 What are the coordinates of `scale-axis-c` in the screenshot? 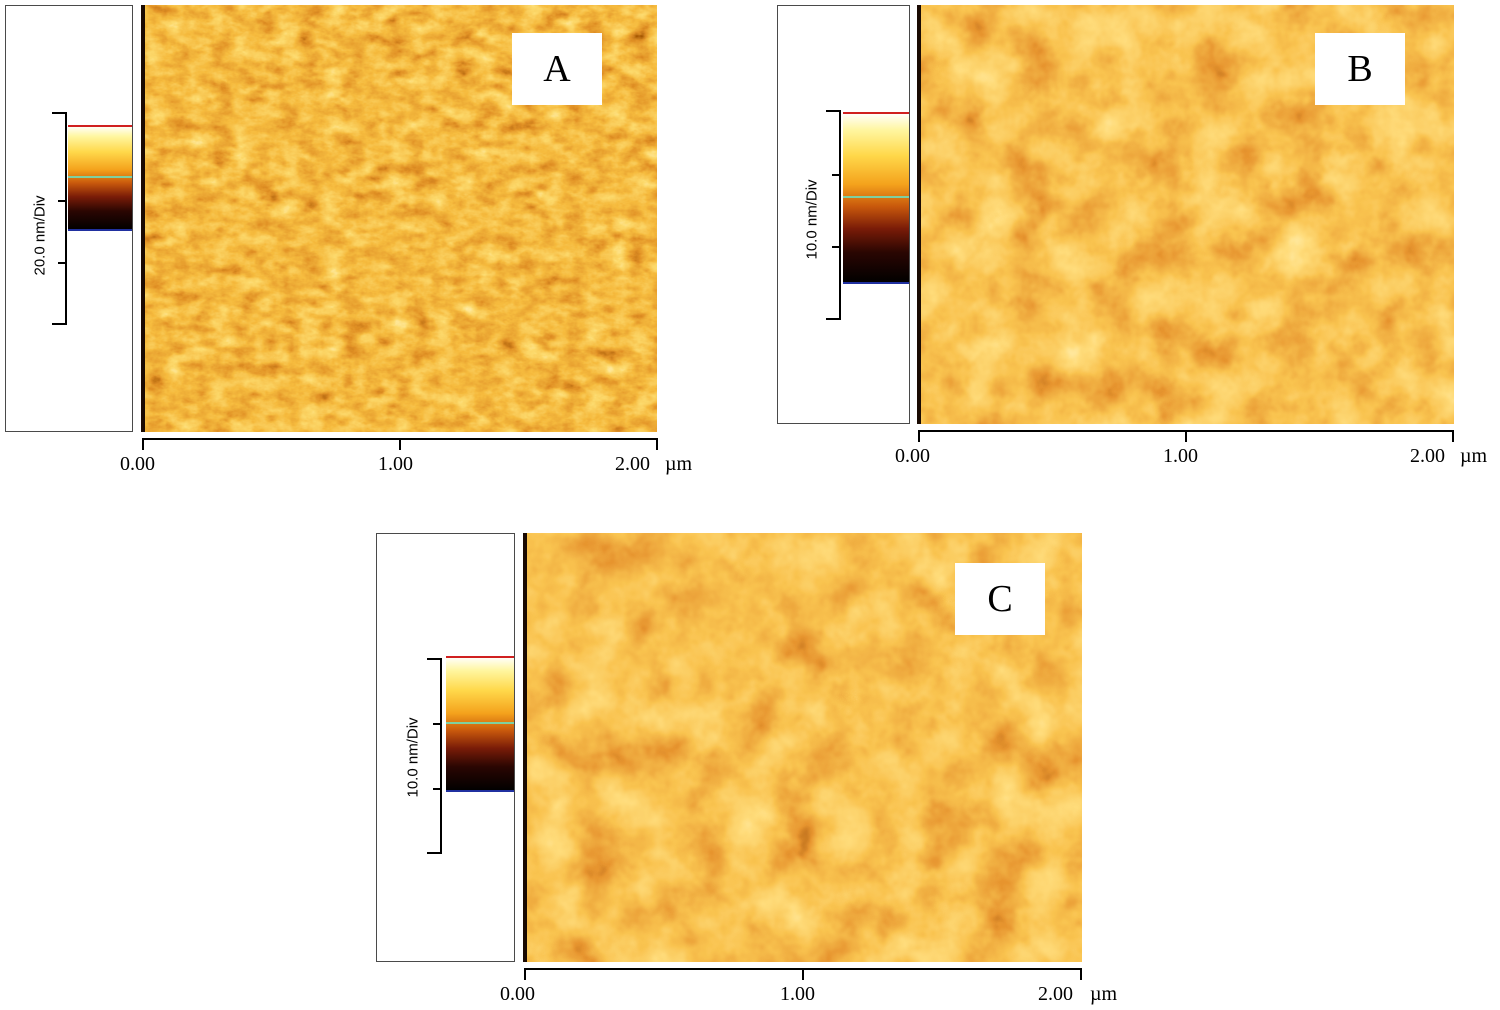 It's located at (441, 756).